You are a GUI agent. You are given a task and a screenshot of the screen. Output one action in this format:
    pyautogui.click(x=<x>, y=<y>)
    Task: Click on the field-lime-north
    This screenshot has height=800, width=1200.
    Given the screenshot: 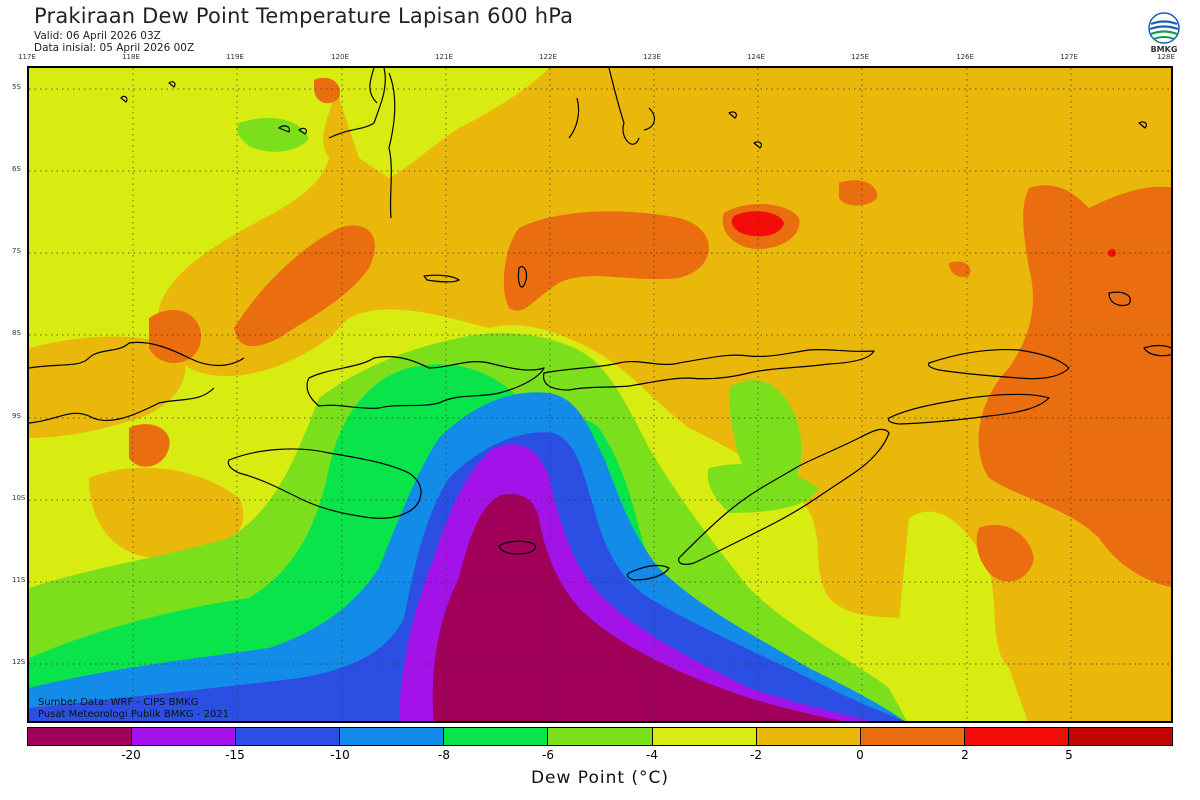 What is the action you would take?
    pyautogui.click(x=273, y=135)
    